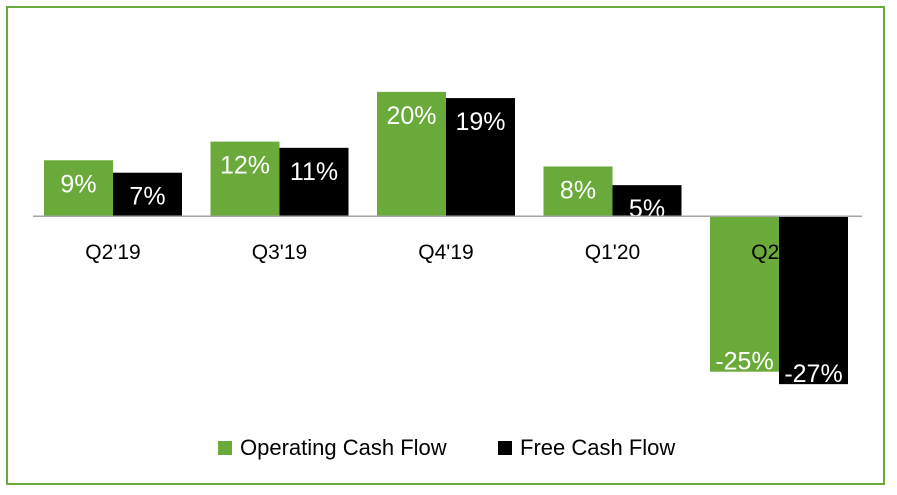 This screenshot has width=897, height=495. I want to click on data-label-free-1: 11%, so click(314, 172).